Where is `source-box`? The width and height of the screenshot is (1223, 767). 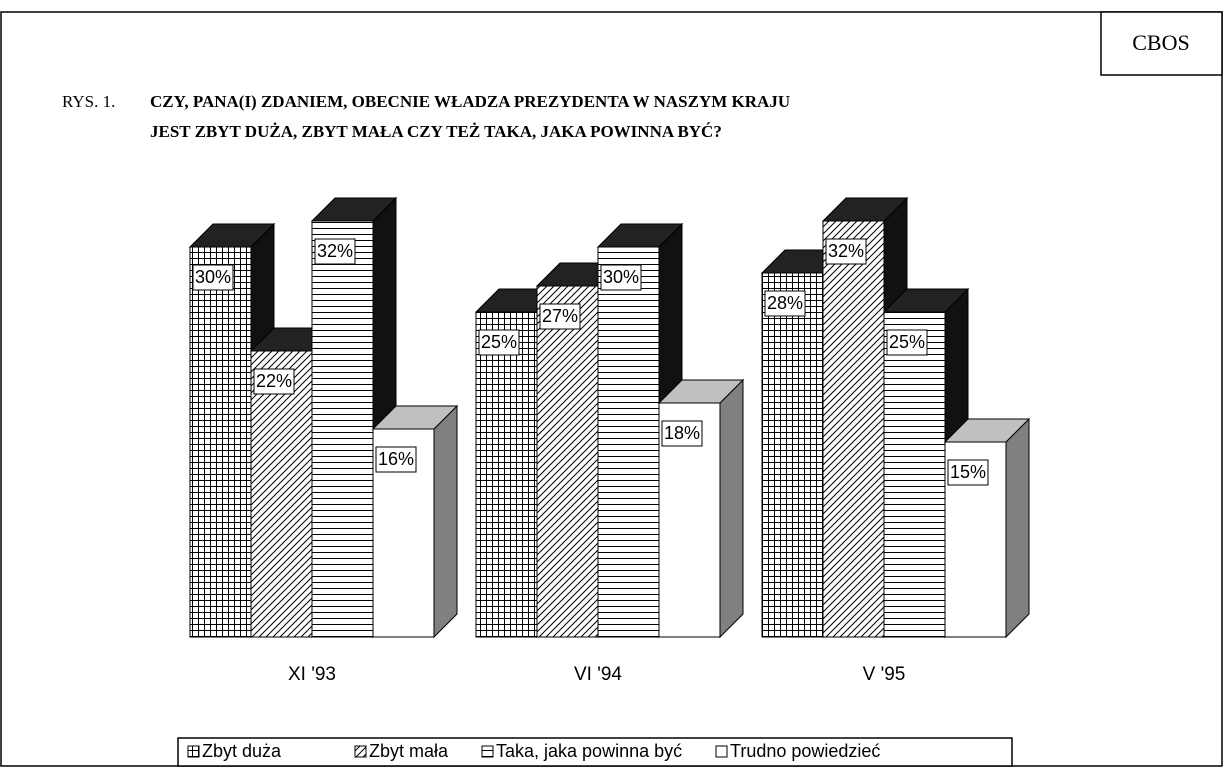 source-box is located at coordinates (1161, 43).